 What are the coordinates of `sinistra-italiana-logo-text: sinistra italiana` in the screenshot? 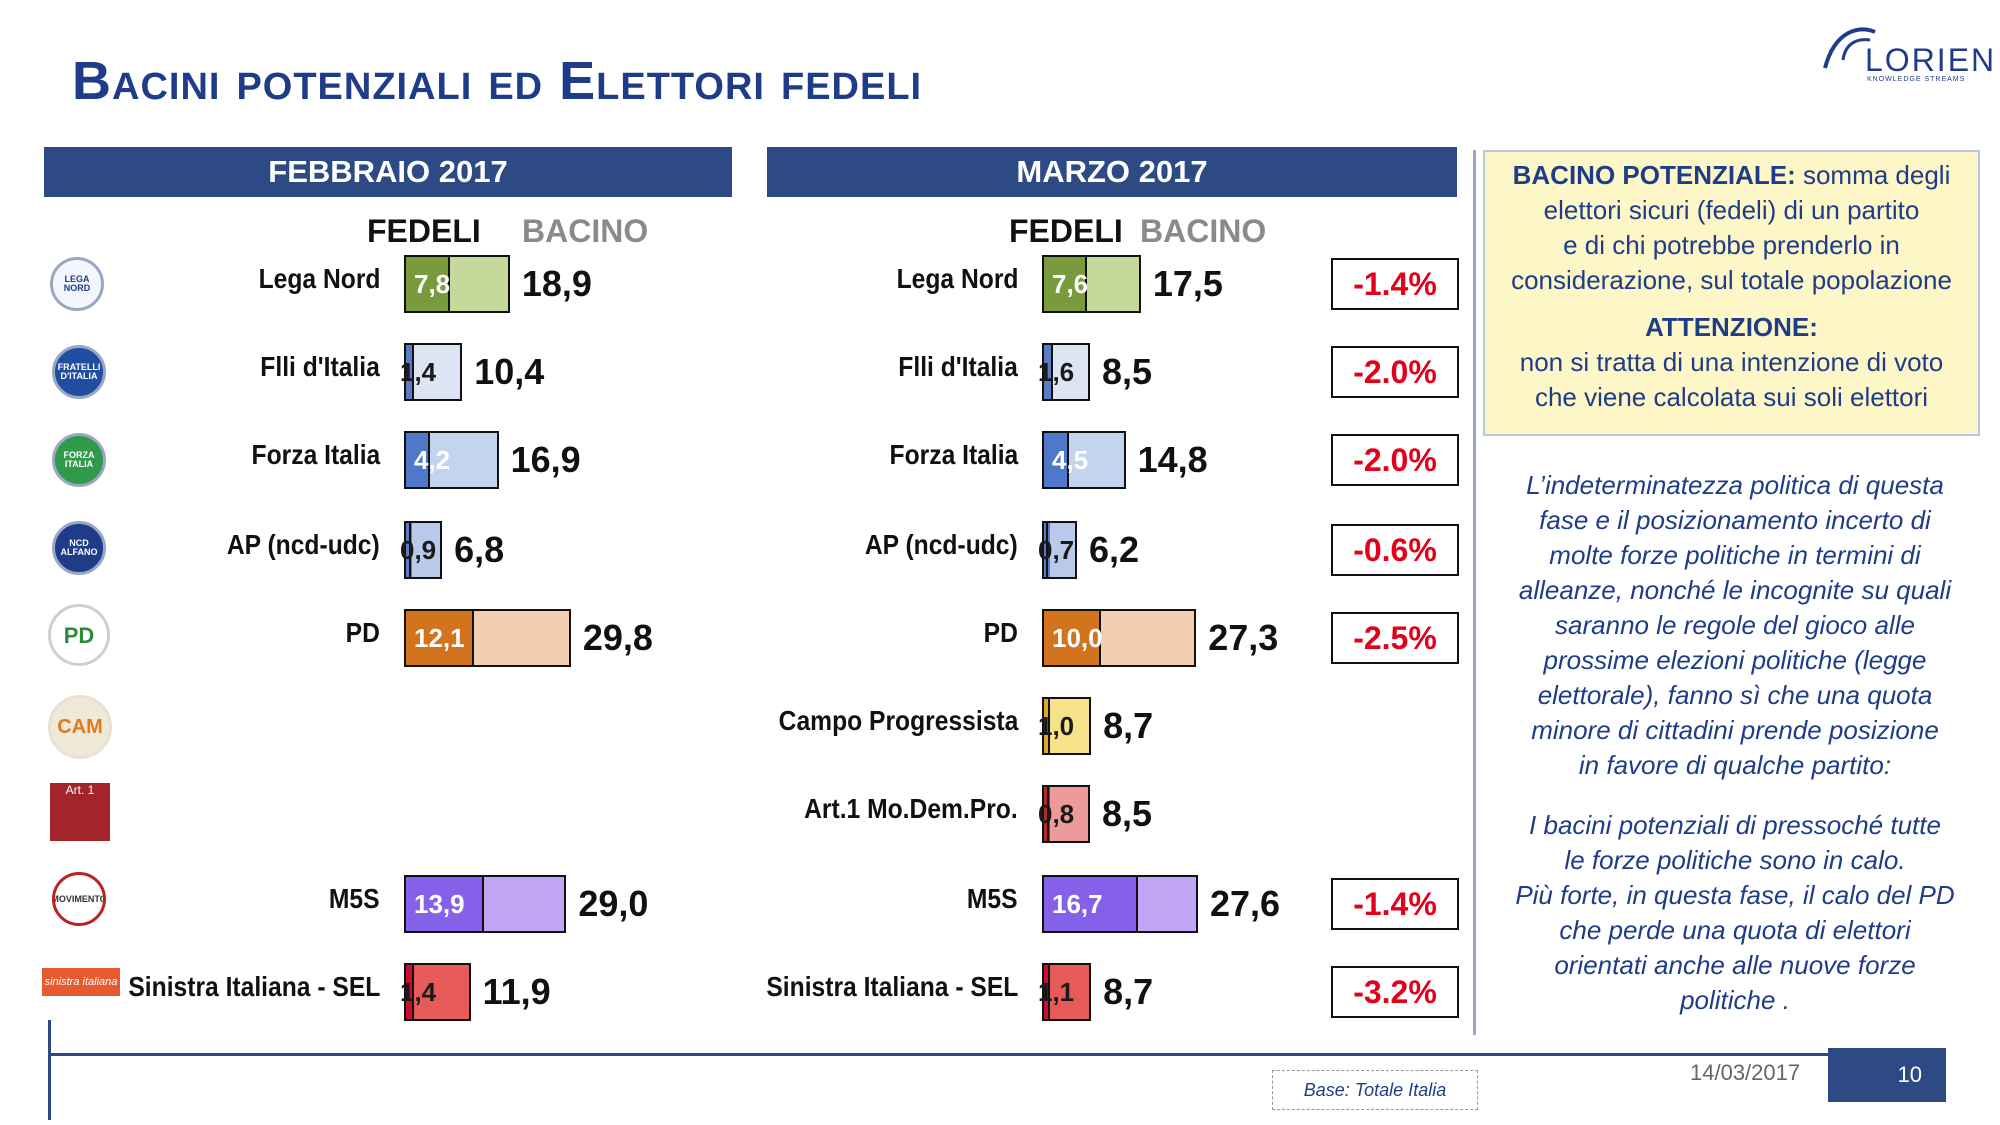 It's located at (81, 982).